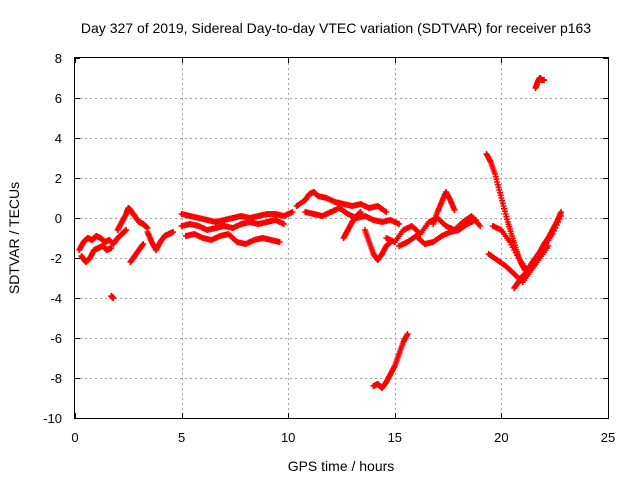 The width and height of the screenshot is (640, 480). Describe the element at coordinates (103, 240) in the screenshot. I see `series-early-band-a` at that location.